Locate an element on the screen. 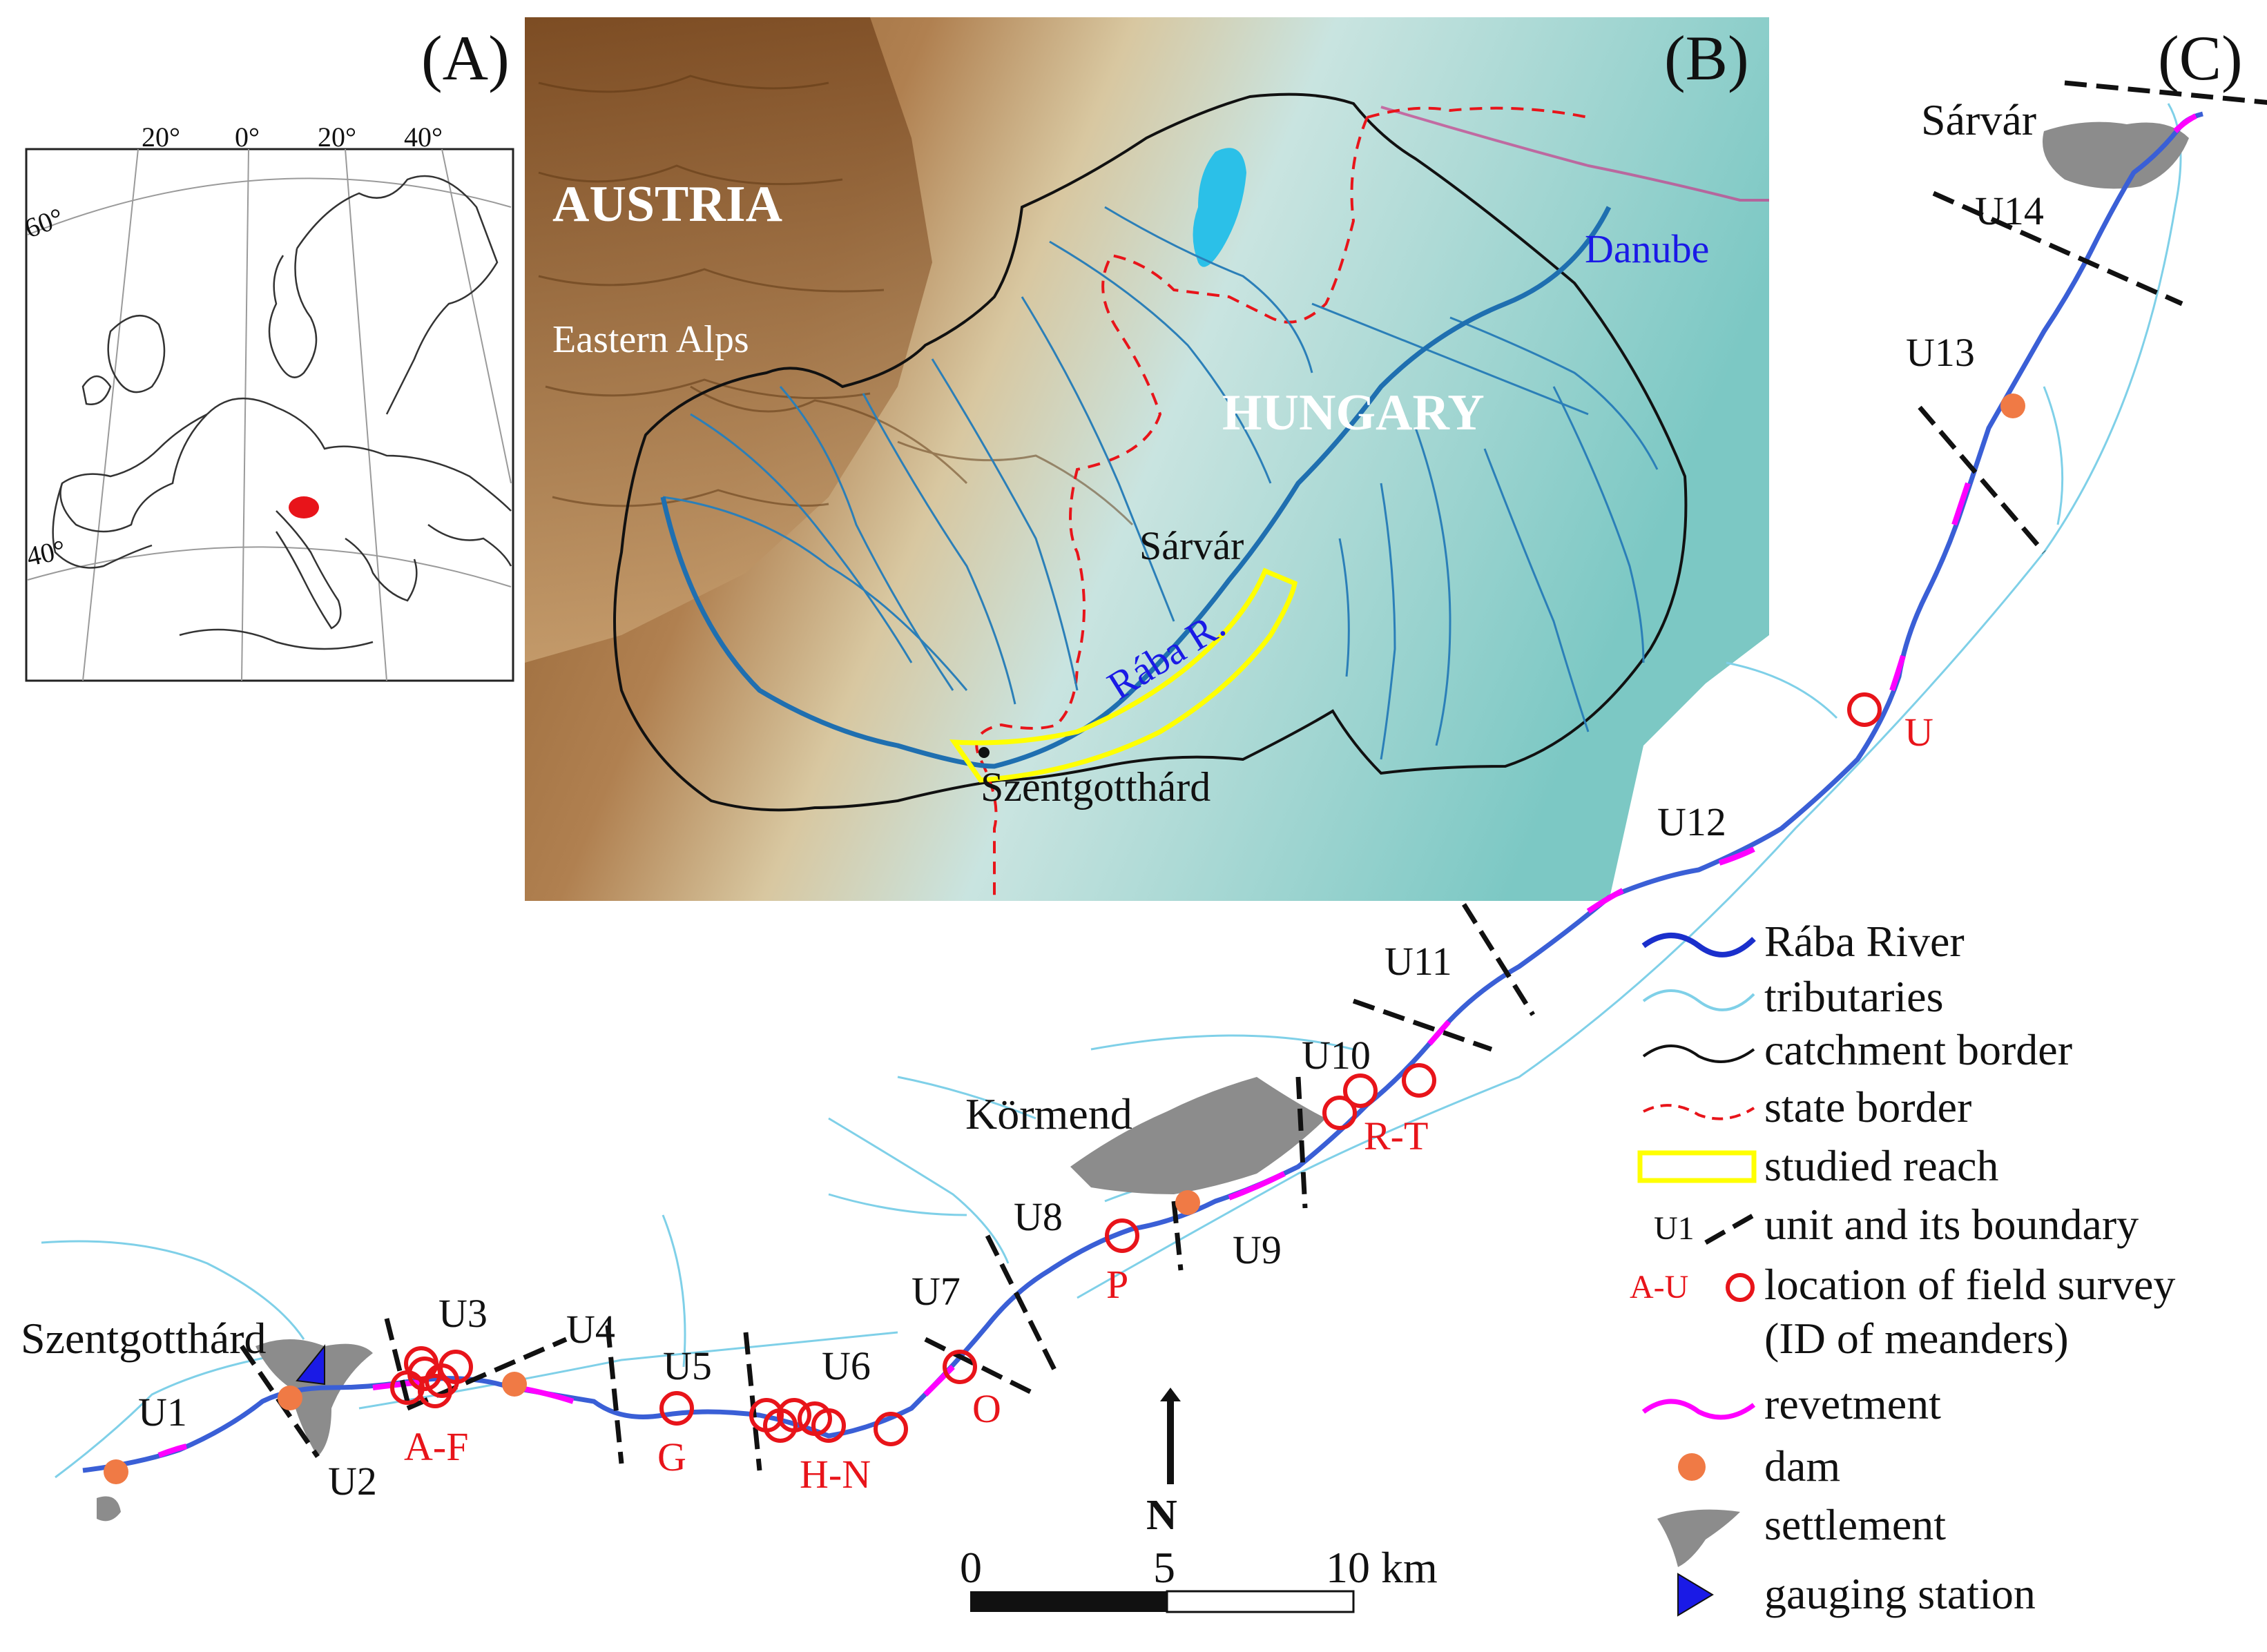  label-danube: Danube is located at coordinates (1647, 249).